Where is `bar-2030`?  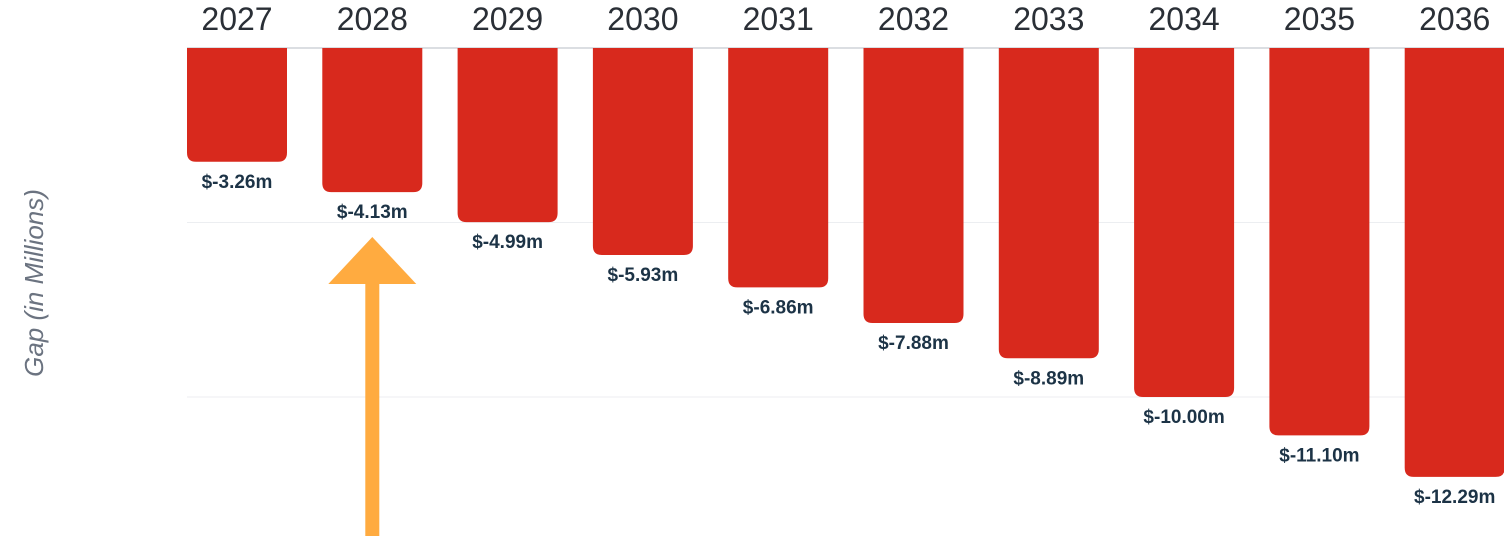 bar-2030 is located at coordinates (642, 151).